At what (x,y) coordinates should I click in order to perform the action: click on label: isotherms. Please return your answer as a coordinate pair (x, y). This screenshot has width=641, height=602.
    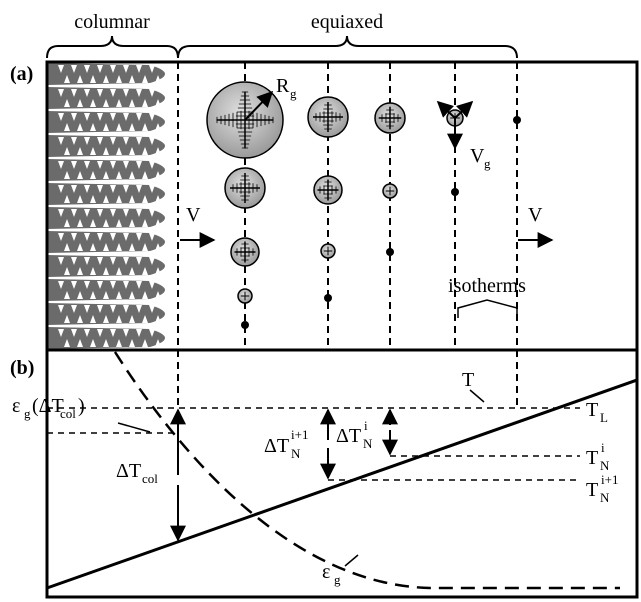
    Looking at the image, I should click on (487, 286).